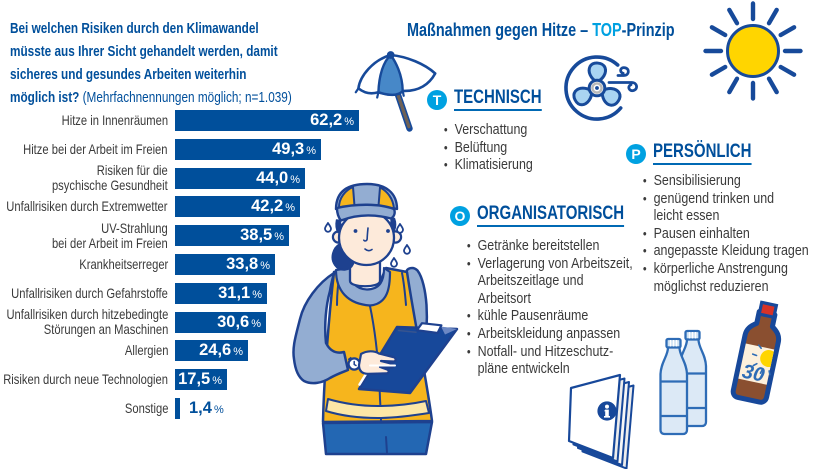  I want to click on svg-text: 30, so click(753, 374).